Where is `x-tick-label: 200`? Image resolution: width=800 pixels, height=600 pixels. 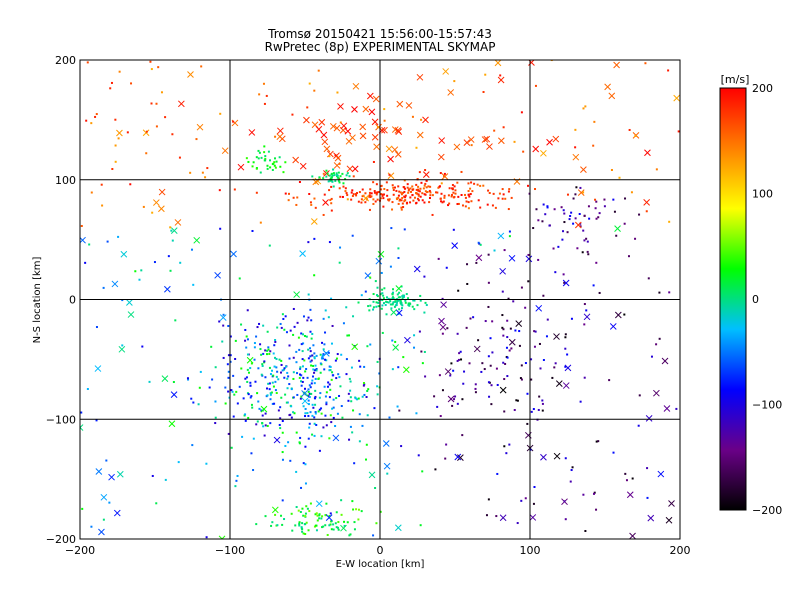
x-tick-label: 200 is located at coordinates (680, 550).